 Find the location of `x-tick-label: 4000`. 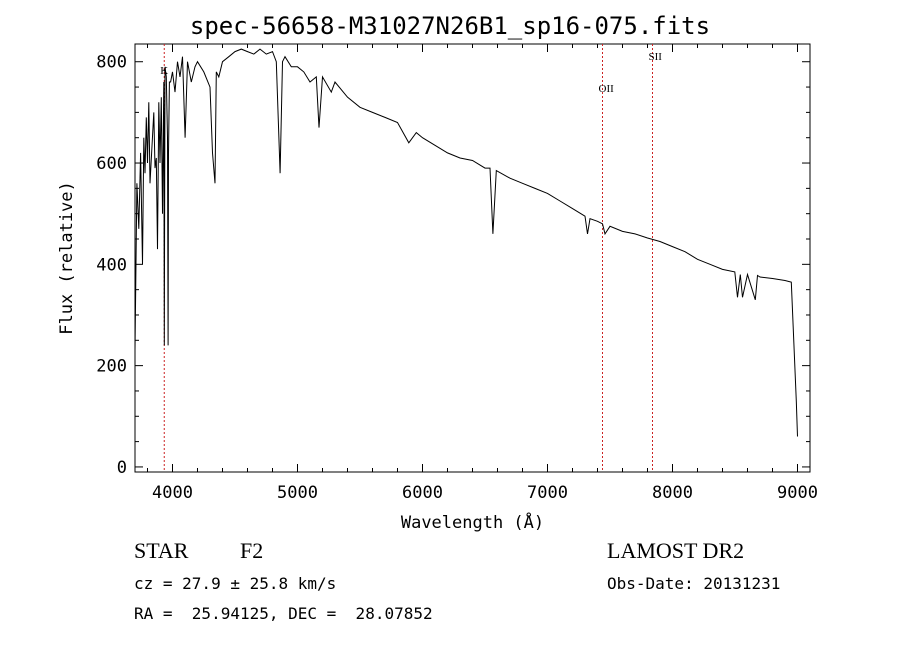

x-tick-label: 4000 is located at coordinates (172, 493).